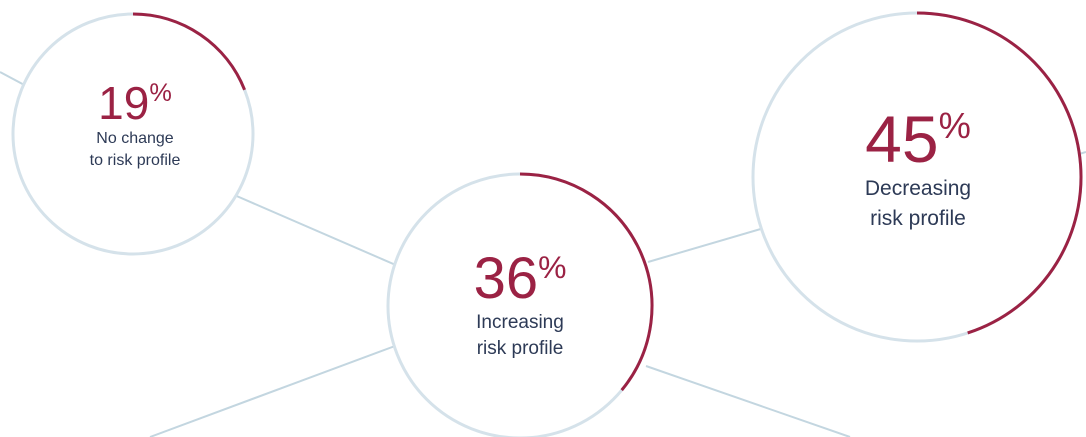 This screenshot has width=1086, height=437. What do you see at coordinates (918, 218) in the screenshot?
I see `slice-label-decreasing-line2: risk profile` at bounding box center [918, 218].